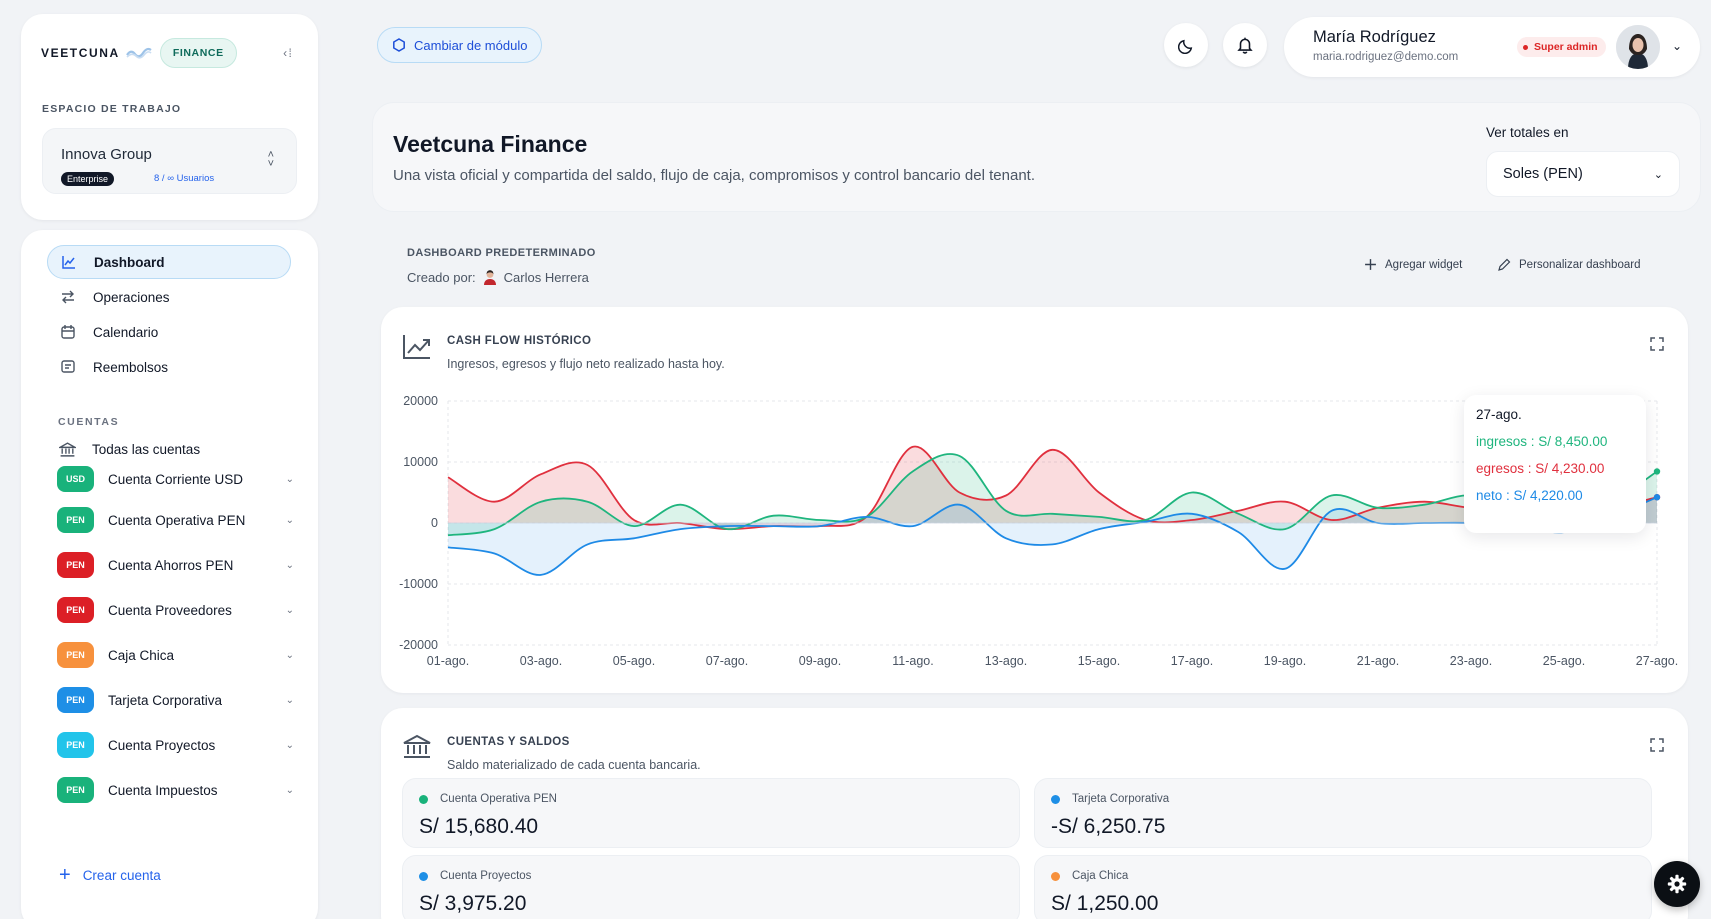  Describe the element at coordinates (711, 813) in the screenshot. I see `balance-tile: Cuenta Operativa PEN S/ 15,680.40` at that location.